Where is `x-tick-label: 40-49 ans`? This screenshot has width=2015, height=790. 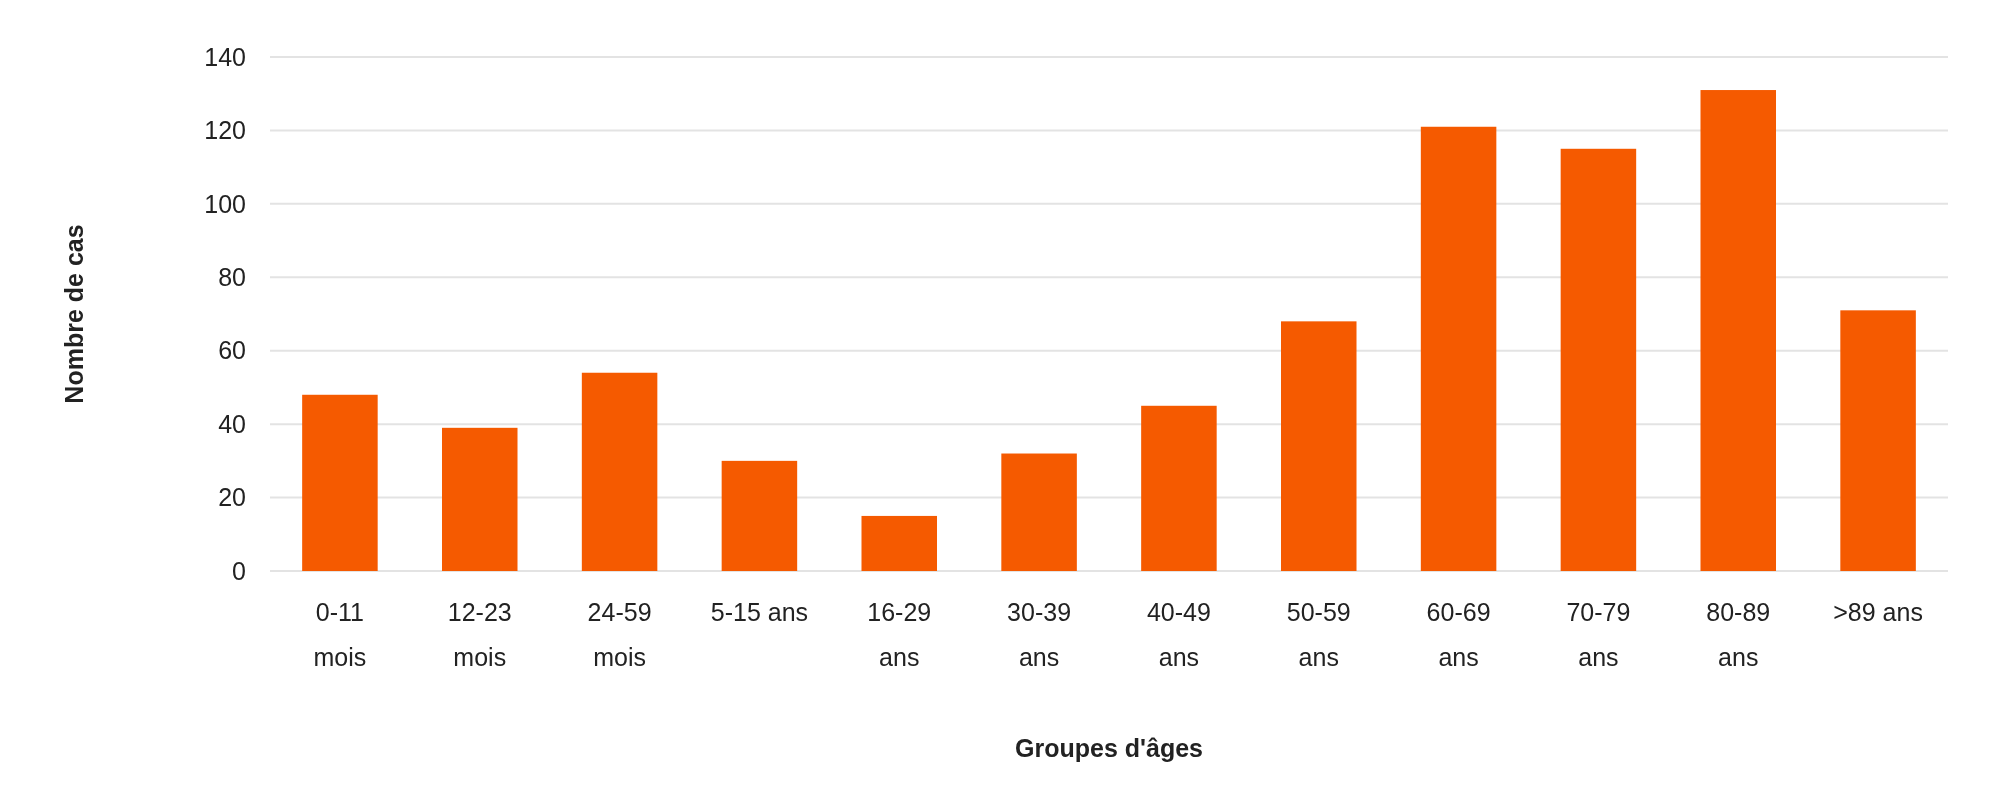 x-tick-label: 40-49 ans is located at coordinates (1178, 634).